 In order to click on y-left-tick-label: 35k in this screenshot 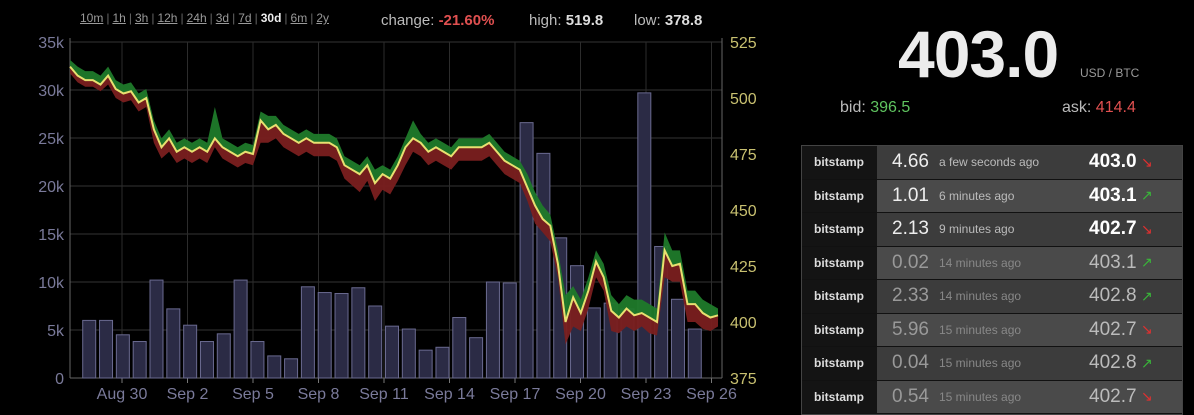, I will do `click(51, 43)`.